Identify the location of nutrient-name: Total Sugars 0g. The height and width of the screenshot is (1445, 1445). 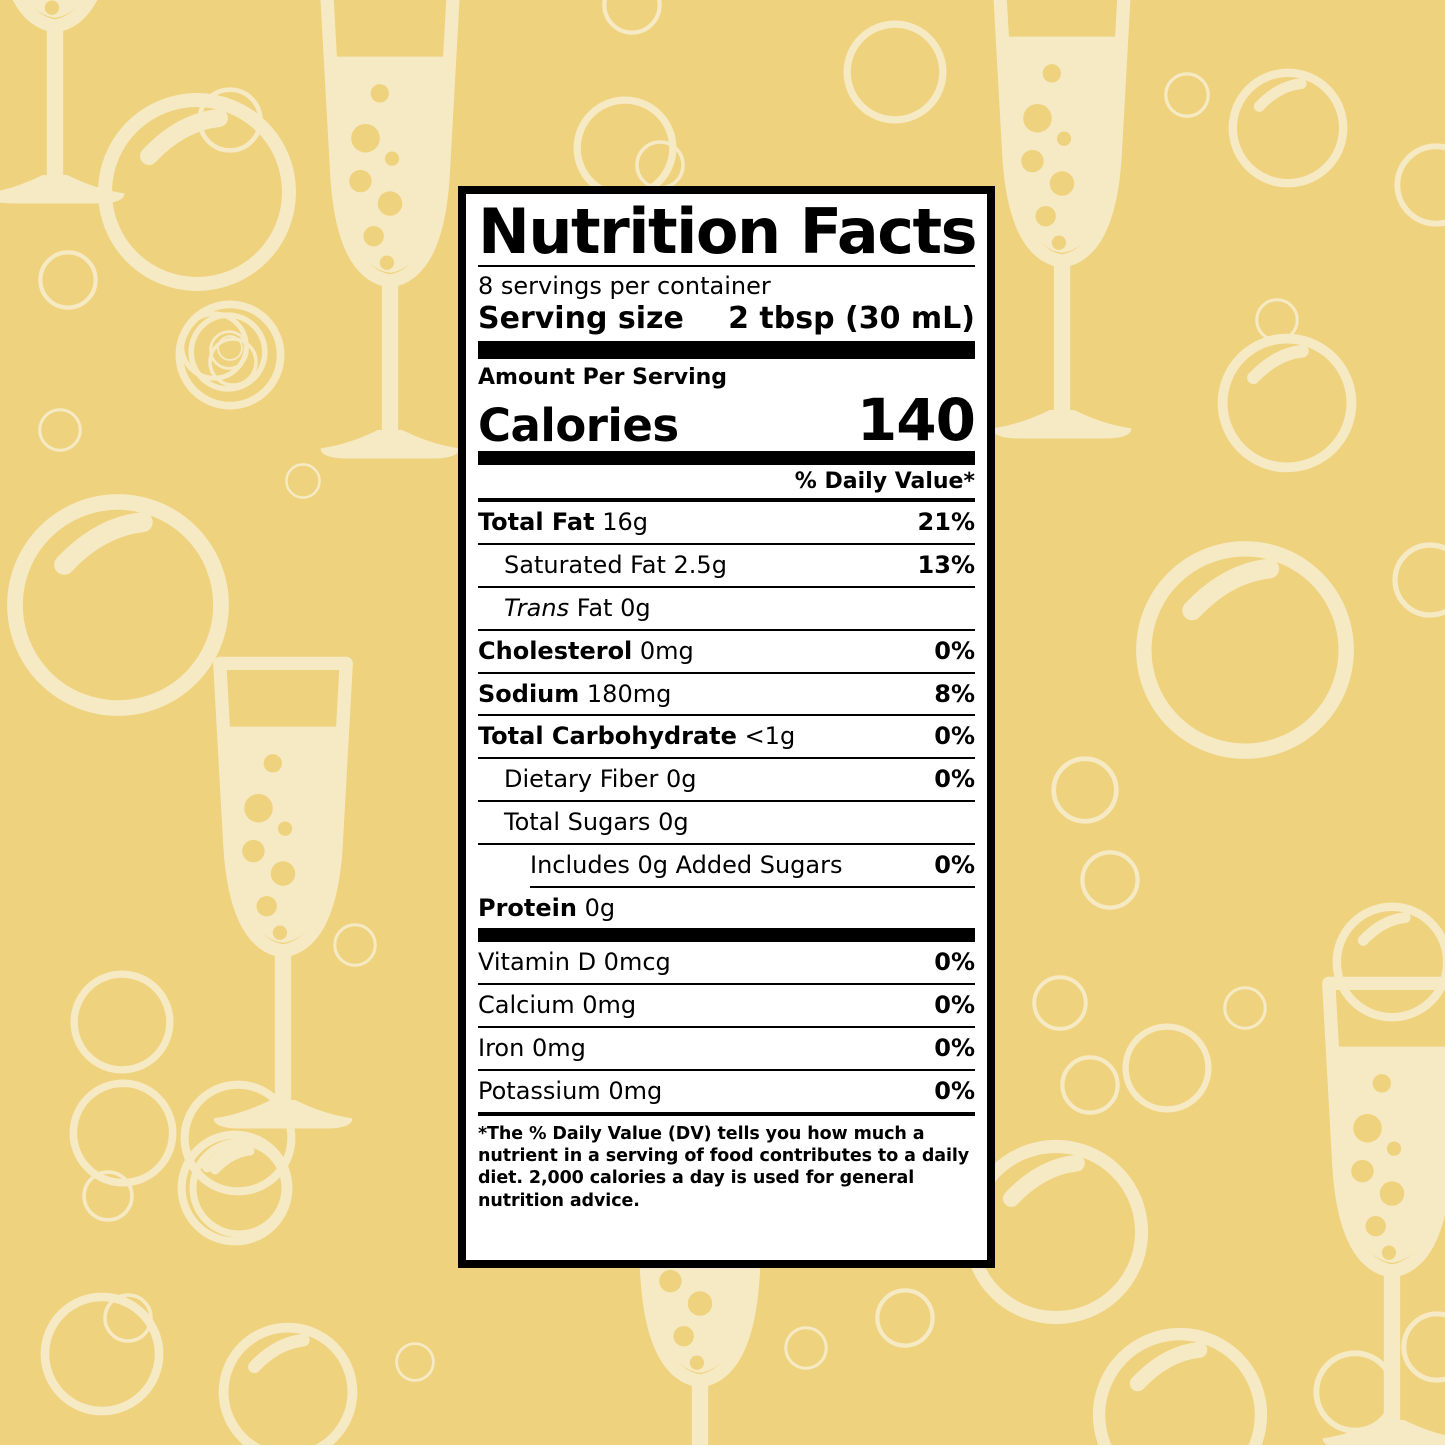
(596, 821).